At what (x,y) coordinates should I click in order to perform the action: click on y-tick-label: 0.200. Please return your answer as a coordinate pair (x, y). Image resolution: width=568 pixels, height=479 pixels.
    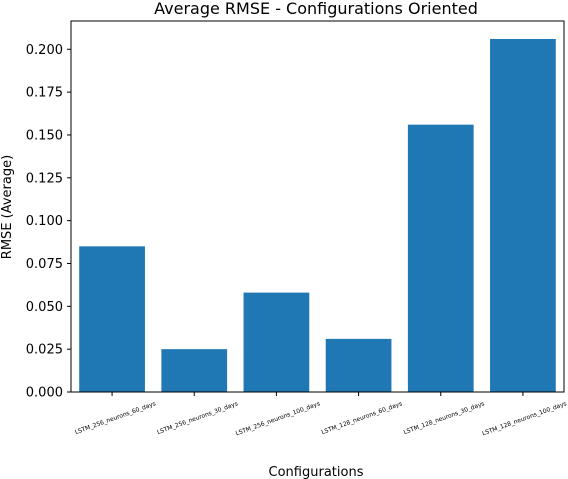
    Looking at the image, I should click on (44, 50).